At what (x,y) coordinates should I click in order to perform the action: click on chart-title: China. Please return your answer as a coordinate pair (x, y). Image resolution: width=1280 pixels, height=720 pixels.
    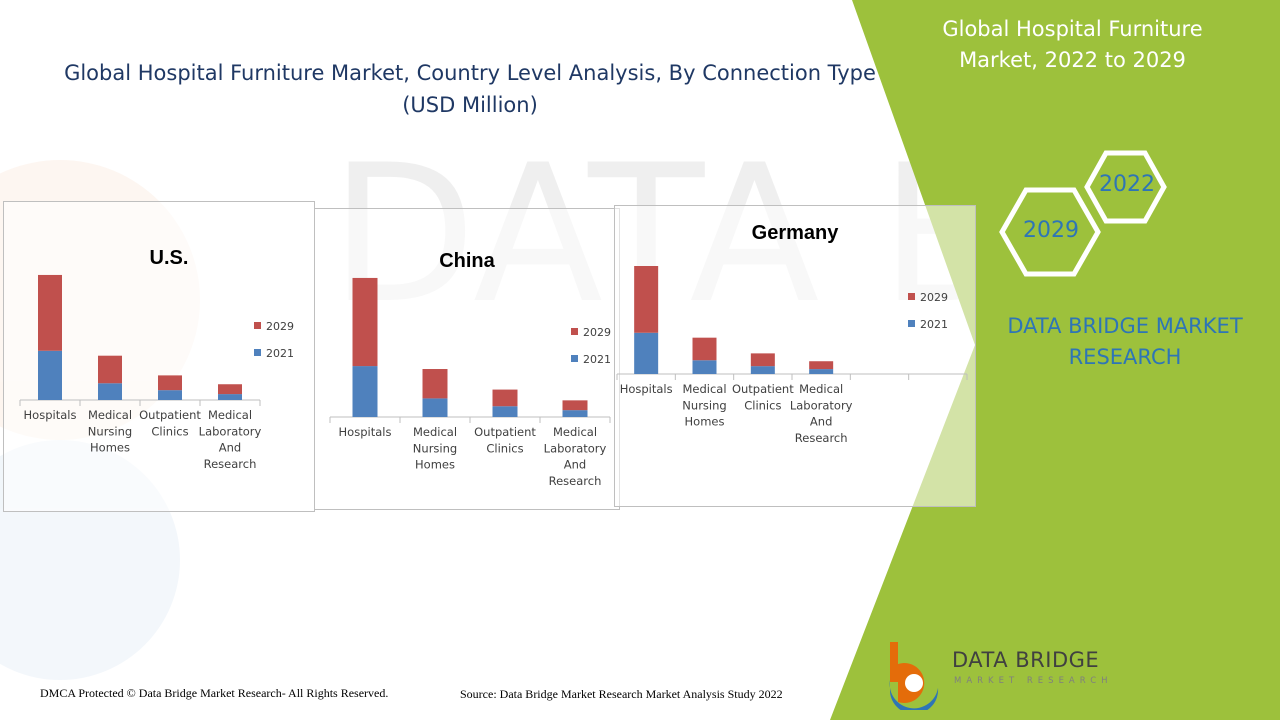
    Looking at the image, I should click on (467, 261).